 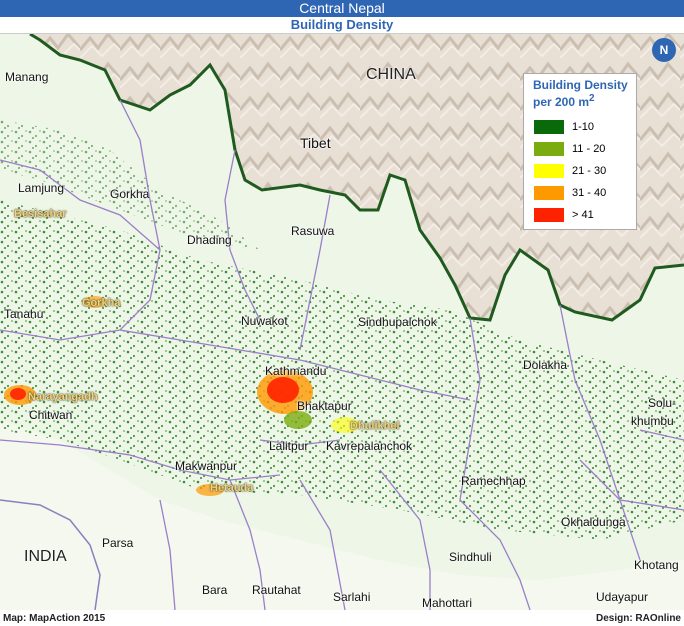 What do you see at coordinates (215, 590) in the screenshot?
I see `label-bara: Bara` at bounding box center [215, 590].